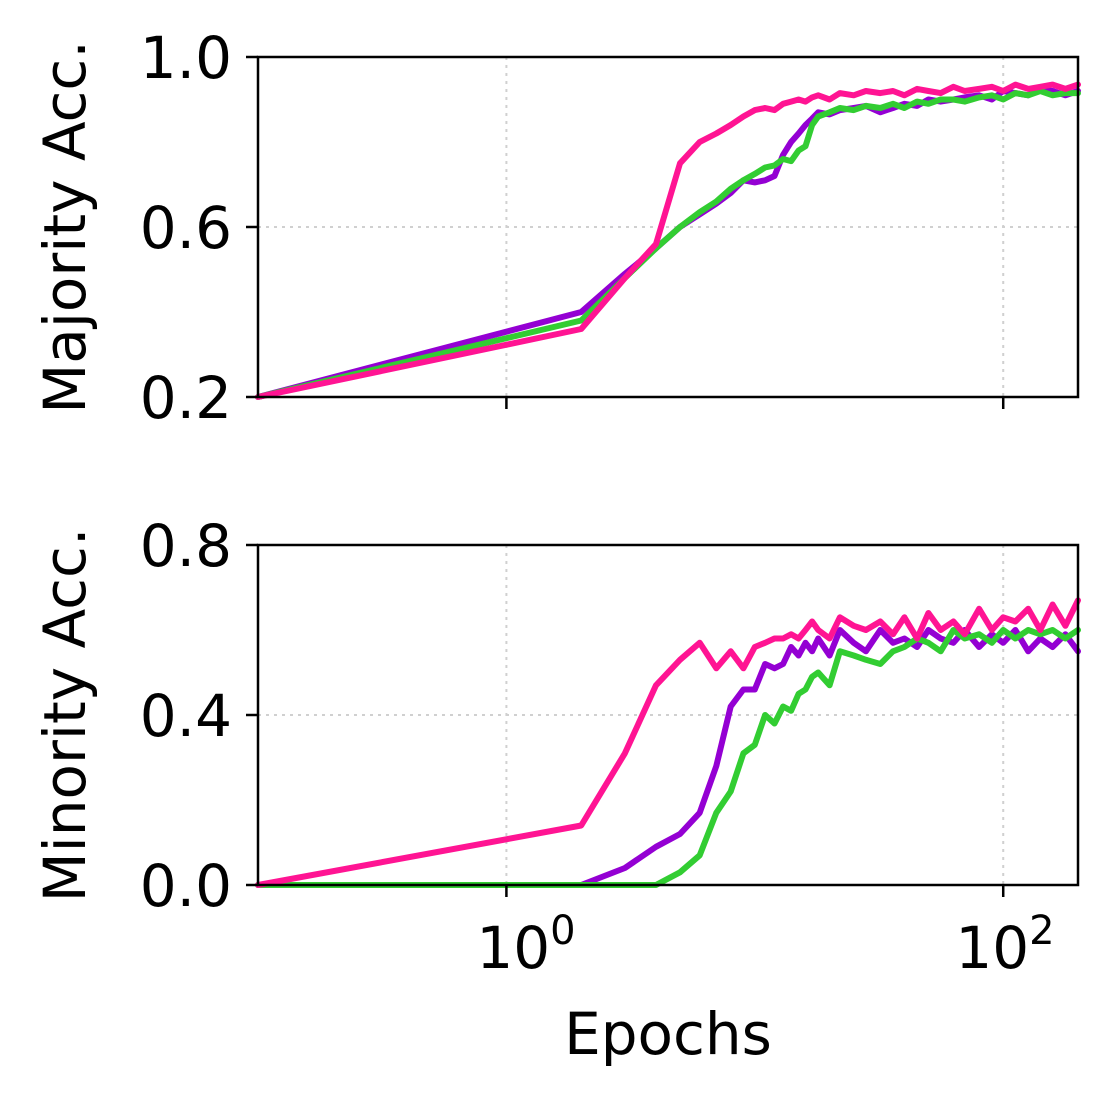  Describe the element at coordinates (186, 546) in the screenshot. I see `minority-ytick-label-2: 0.8` at that location.